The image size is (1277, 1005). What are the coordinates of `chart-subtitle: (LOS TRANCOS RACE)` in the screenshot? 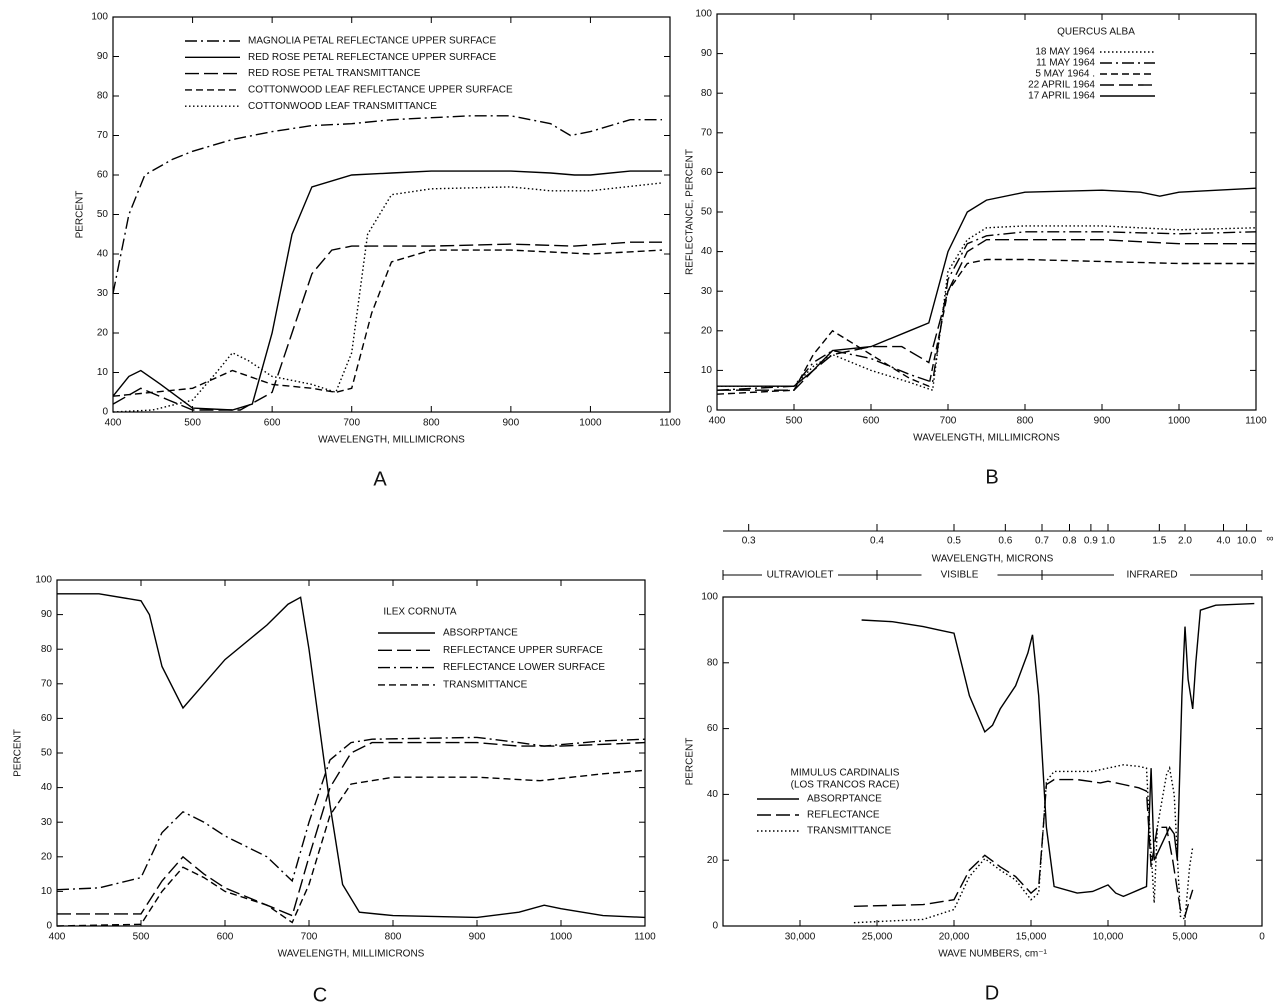 It's located at (845, 785).